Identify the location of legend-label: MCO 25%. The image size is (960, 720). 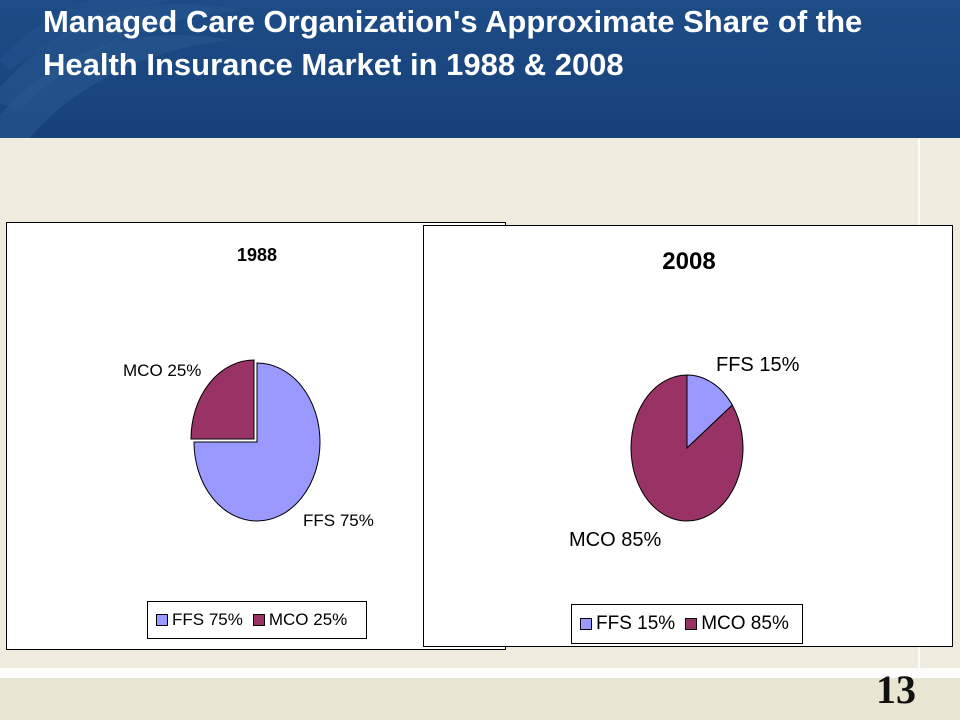
(308, 619).